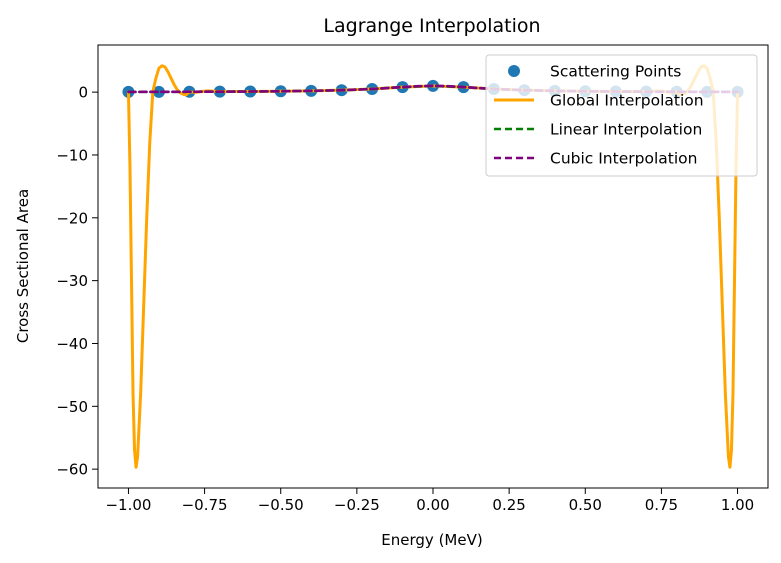 The width and height of the screenshot is (781, 563). I want to click on x-tick-label: 0.00, so click(432, 505).